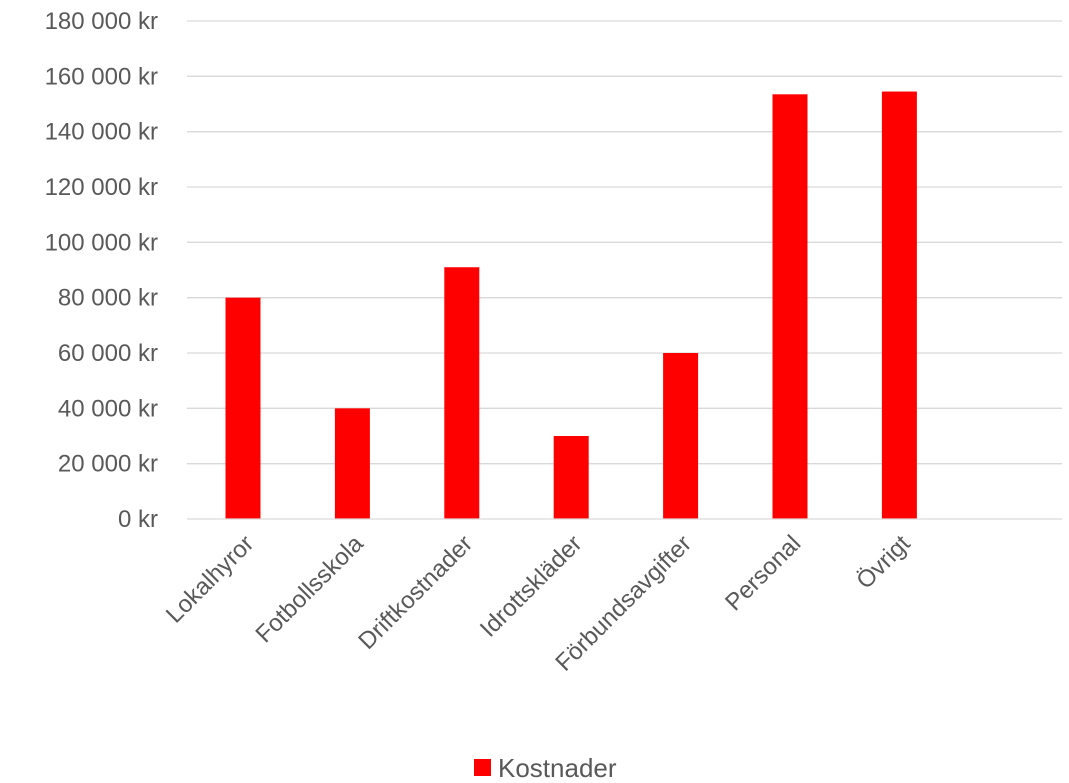  Describe the element at coordinates (101, 242) in the screenshot. I see `y-tick-label: 100 000 kr` at that location.